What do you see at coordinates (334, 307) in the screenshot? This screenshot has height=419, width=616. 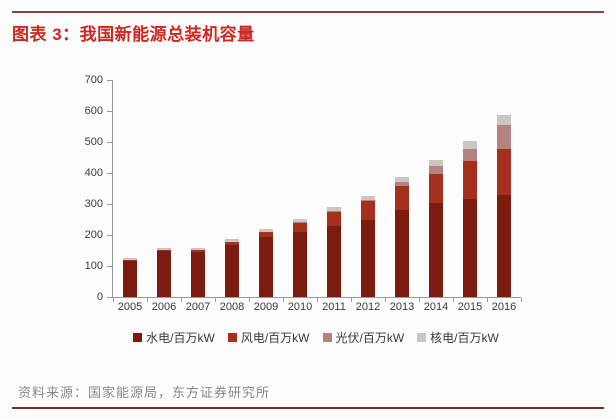 I see `x-axis-label: 2011` at bounding box center [334, 307].